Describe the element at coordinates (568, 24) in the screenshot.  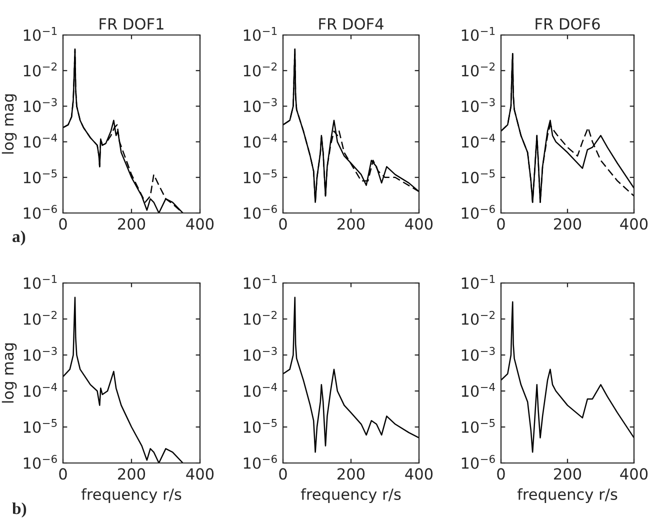
I see `chart-title: FR DOF6` at that location.